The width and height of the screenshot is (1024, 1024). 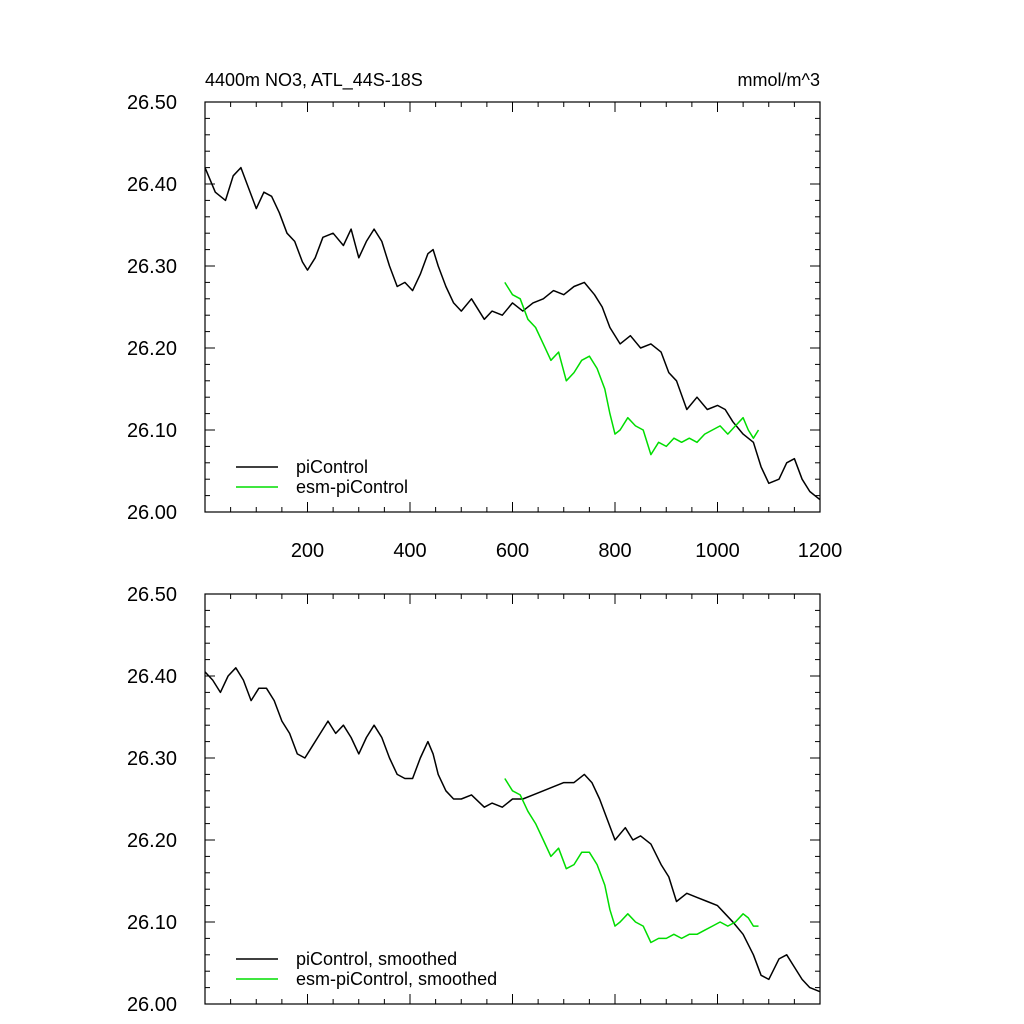 What do you see at coordinates (396, 979) in the screenshot?
I see `legend-label: esm-piControl, smoothed` at bounding box center [396, 979].